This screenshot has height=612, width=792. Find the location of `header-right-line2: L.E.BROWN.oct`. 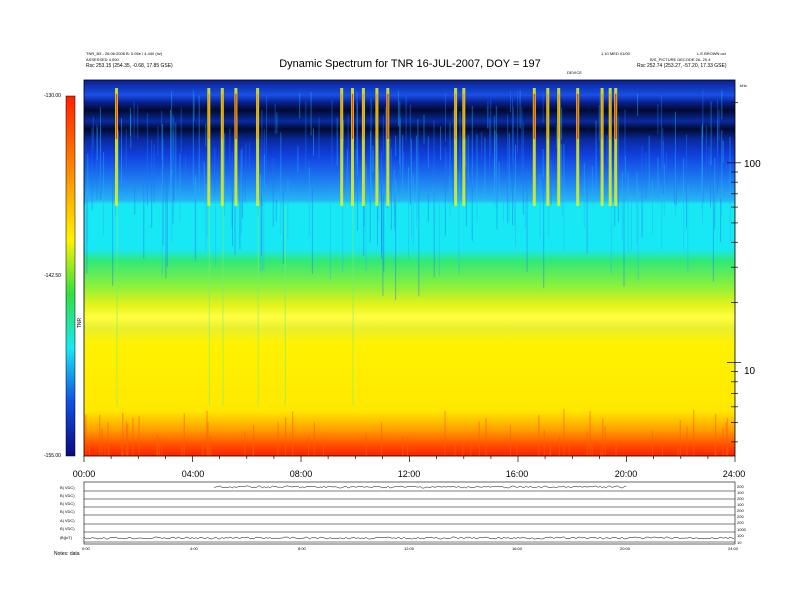

header-right-line2: L.E.BROWN.oct is located at coordinates (711, 53).